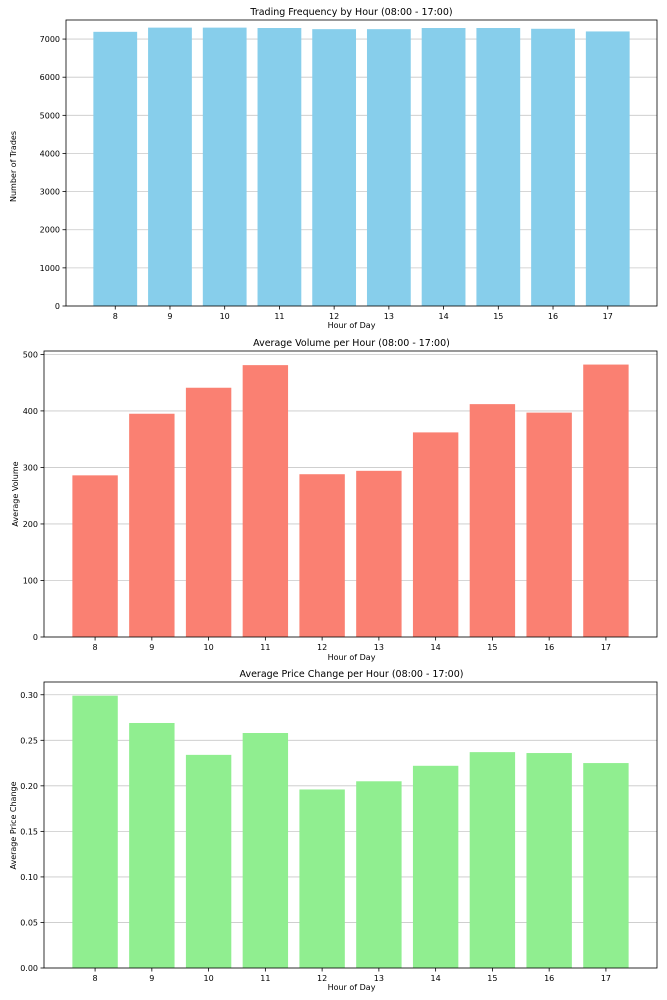  Describe the element at coordinates (50, 268) in the screenshot. I see `y-tick-label: 1000` at that location.